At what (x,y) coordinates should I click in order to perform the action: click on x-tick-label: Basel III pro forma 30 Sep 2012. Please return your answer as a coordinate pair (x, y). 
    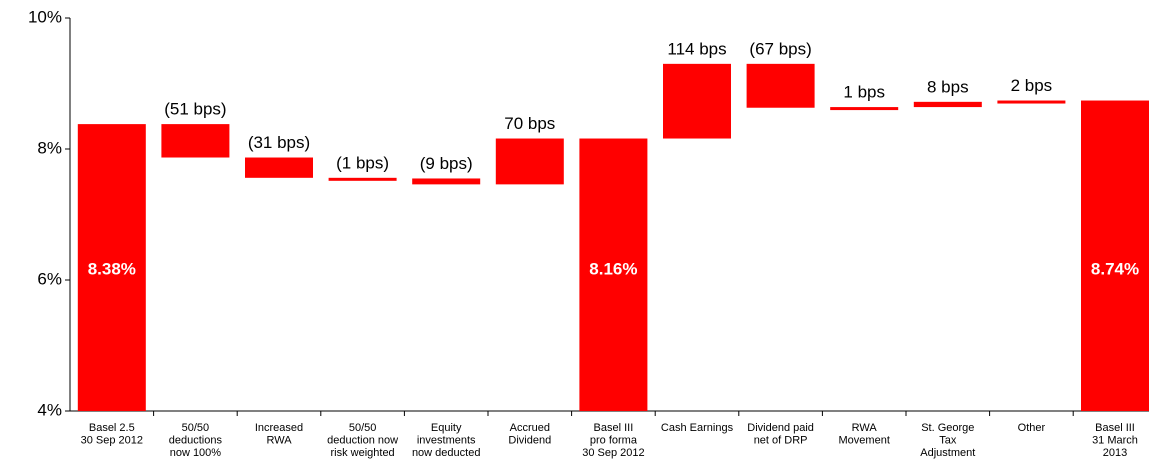
    Looking at the image, I should click on (613, 440).